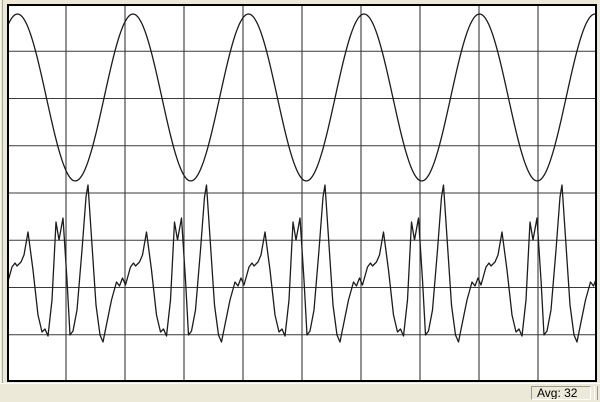 The image size is (600, 402). Describe the element at coordinates (557, 393) in the screenshot. I see `avg-value: Avg: 32` at that location.